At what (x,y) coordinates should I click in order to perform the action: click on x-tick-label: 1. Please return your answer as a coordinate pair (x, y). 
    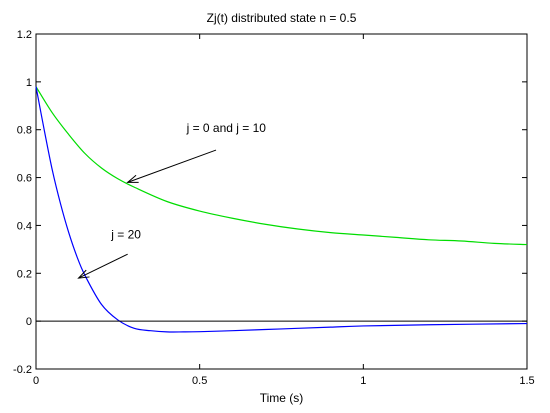
    Looking at the image, I should click on (363, 381).